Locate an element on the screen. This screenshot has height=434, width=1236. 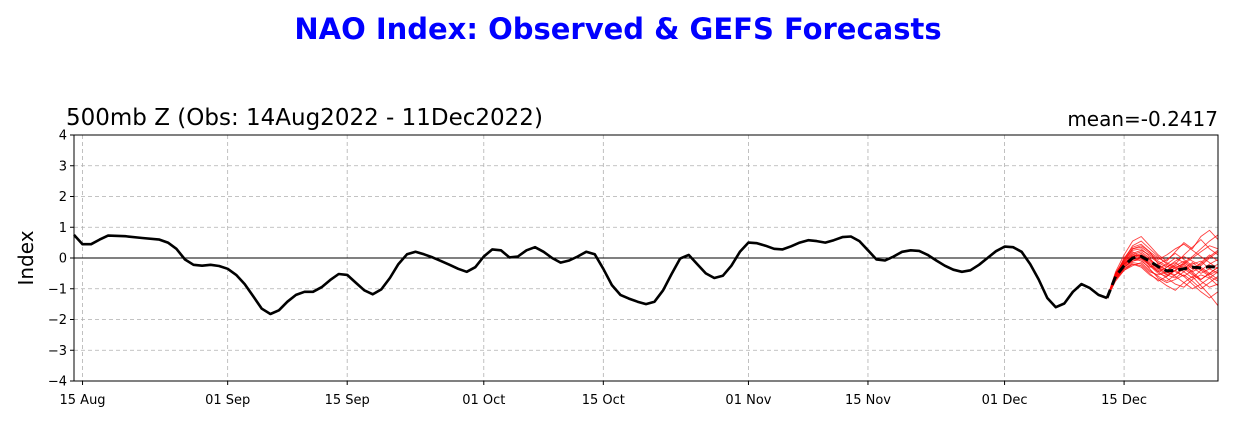
y-tick-label: −4 is located at coordinates (57, 382).